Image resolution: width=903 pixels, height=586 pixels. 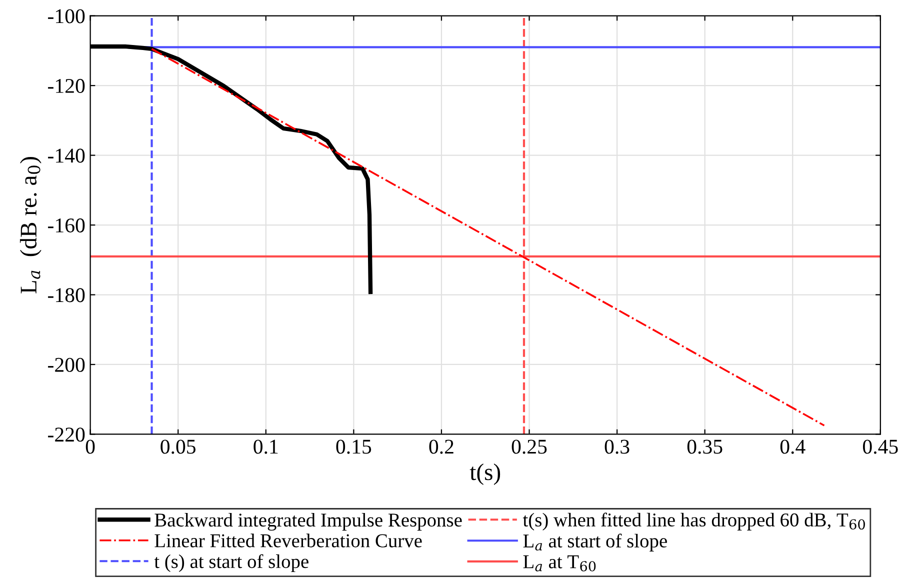 I want to click on x-tick-label: 0.1, so click(x=266, y=447).